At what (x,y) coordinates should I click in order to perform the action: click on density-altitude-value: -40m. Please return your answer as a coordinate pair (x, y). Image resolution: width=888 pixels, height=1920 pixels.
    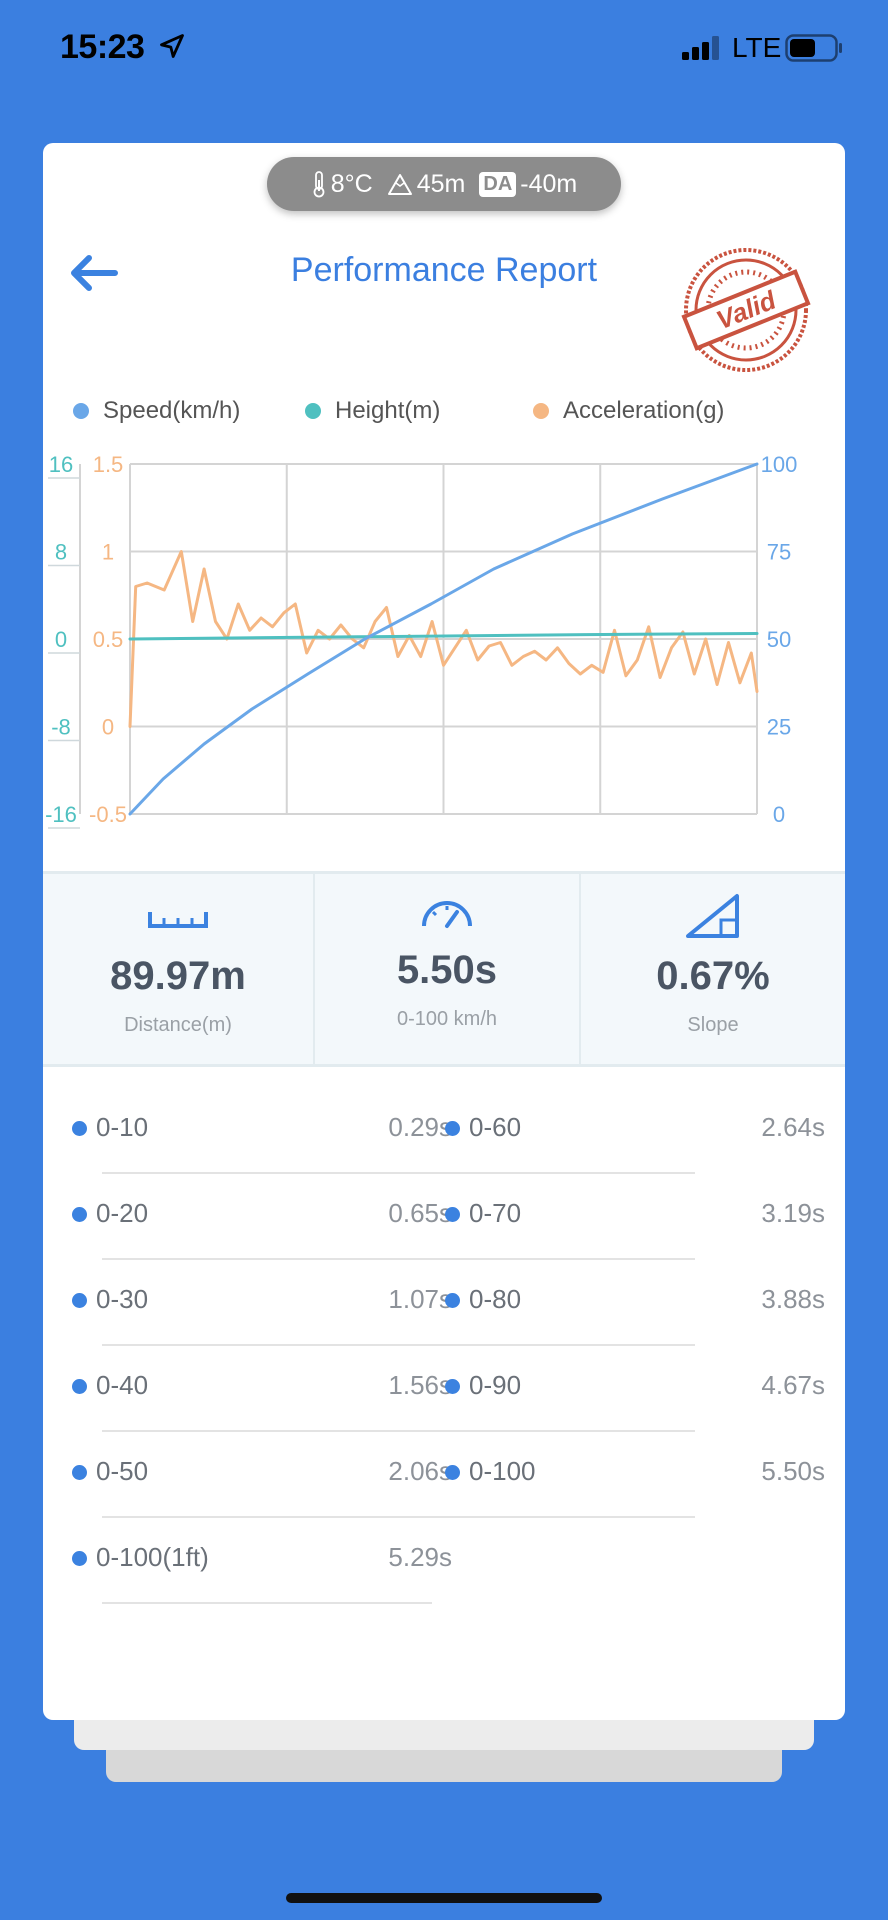
    Looking at the image, I should click on (549, 183).